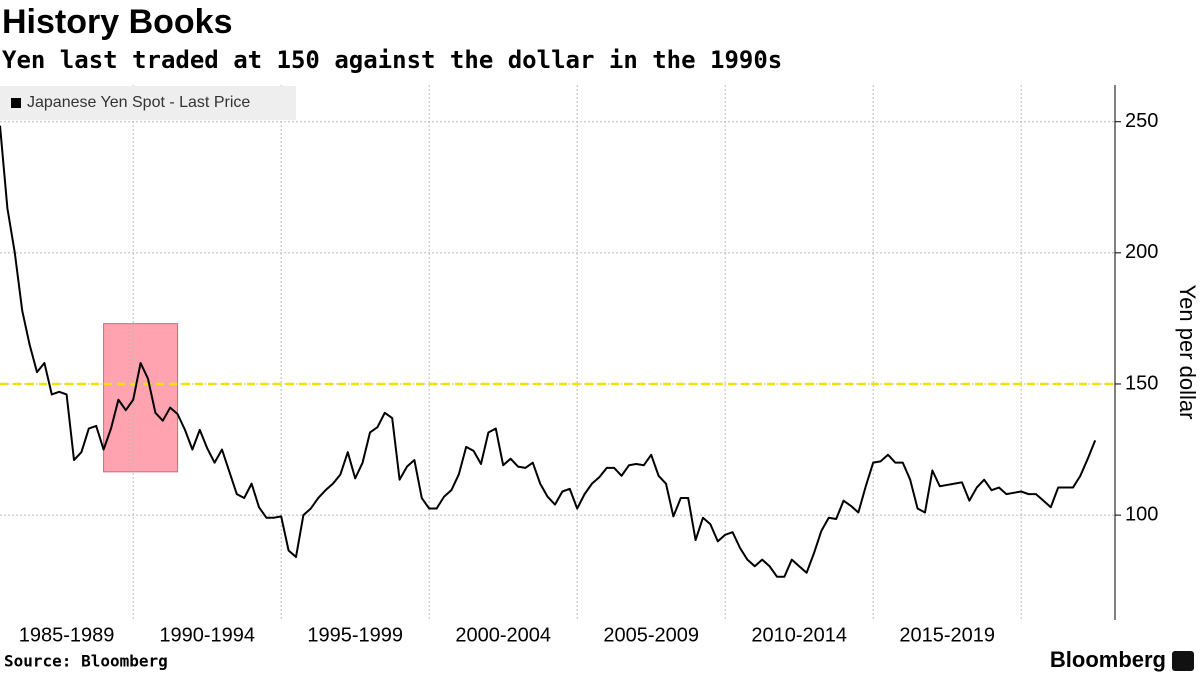 Image resolution: width=1200 pixels, height=675 pixels. What do you see at coordinates (67, 635) in the screenshot?
I see `x-tick-label: 1985-1989` at bounding box center [67, 635].